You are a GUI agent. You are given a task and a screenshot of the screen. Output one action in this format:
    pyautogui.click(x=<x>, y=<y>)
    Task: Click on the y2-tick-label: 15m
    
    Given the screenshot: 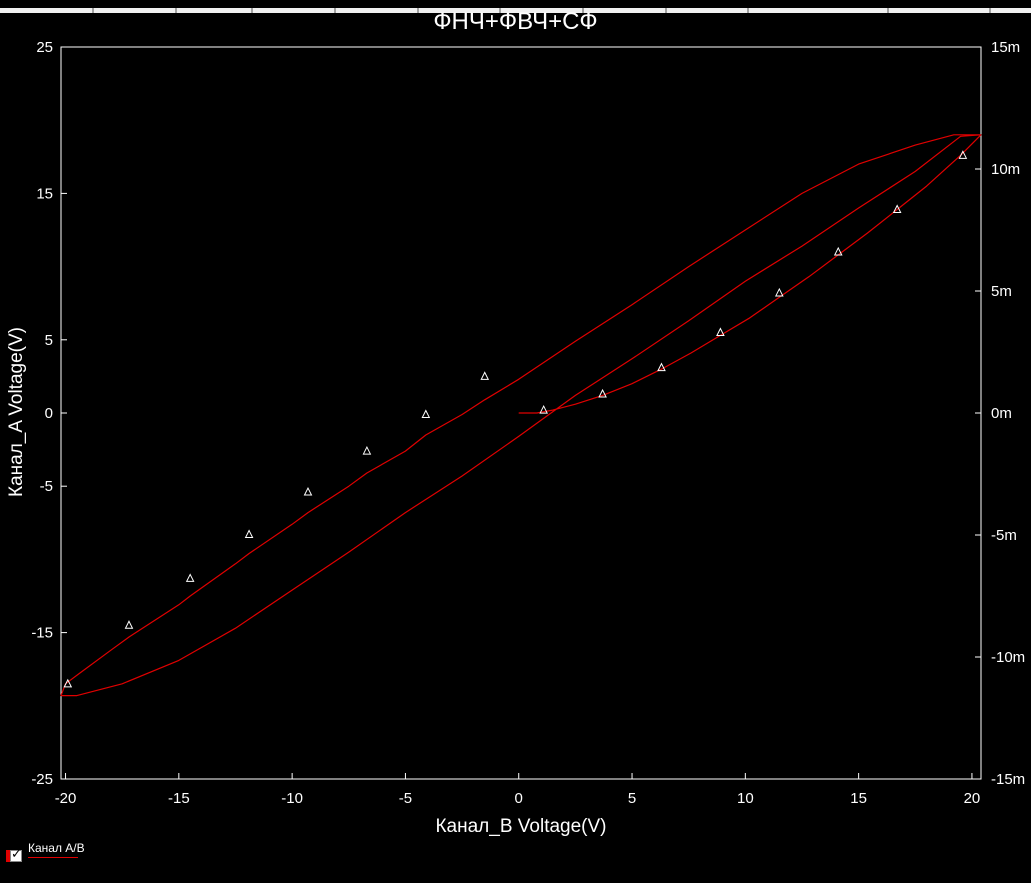 What is the action you would take?
    pyautogui.click(x=1005, y=47)
    